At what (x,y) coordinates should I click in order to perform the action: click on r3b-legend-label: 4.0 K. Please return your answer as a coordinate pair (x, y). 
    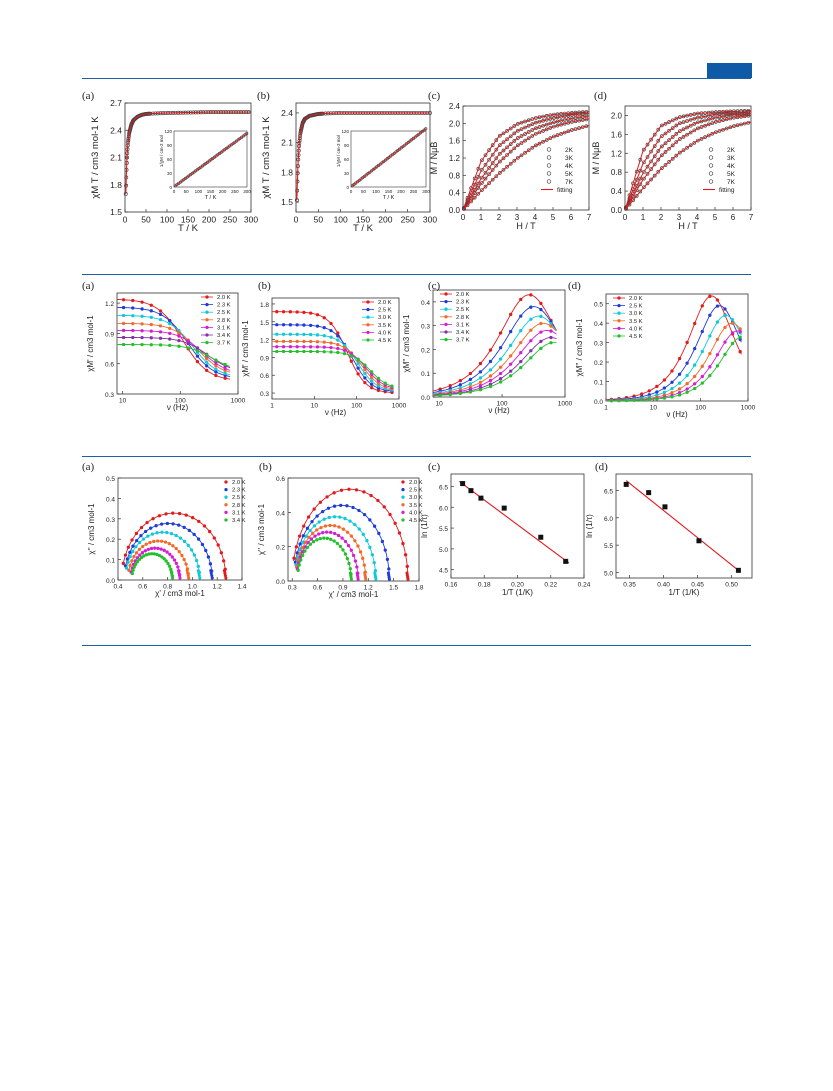
    Looking at the image, I should click on (416, 513).